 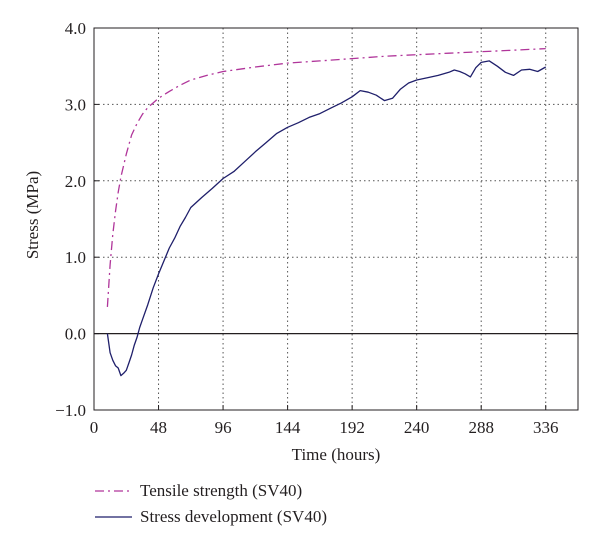 What do you see at coordinates (233, 516) in the screenshot?
I see `legend-label-2: Stress development (SV40)` at bounding box center [233, 516].